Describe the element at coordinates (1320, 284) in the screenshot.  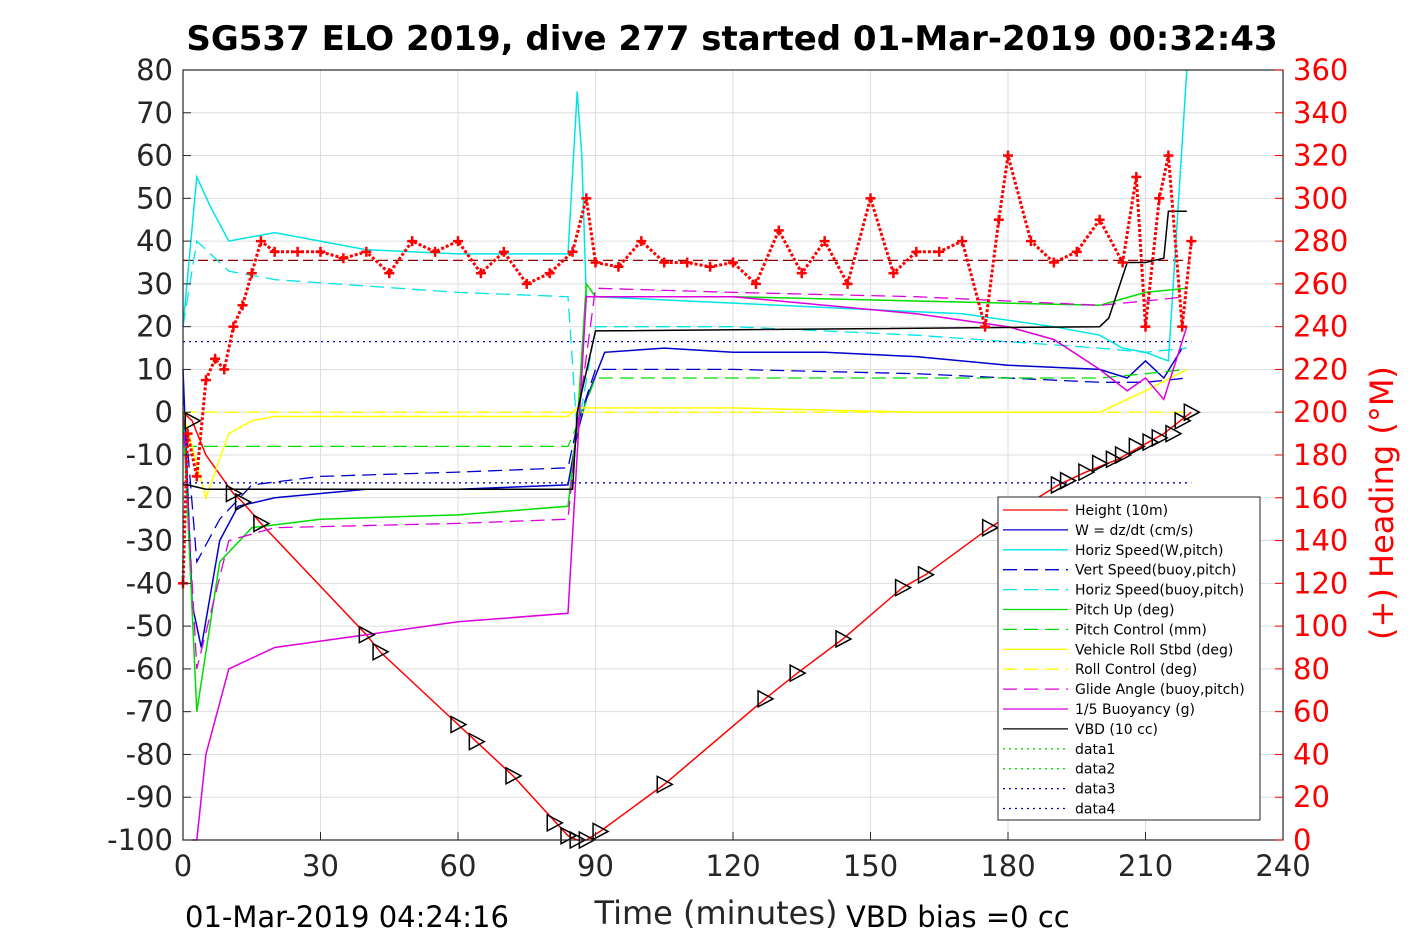
I see `right-tick-label: 260` at that location.